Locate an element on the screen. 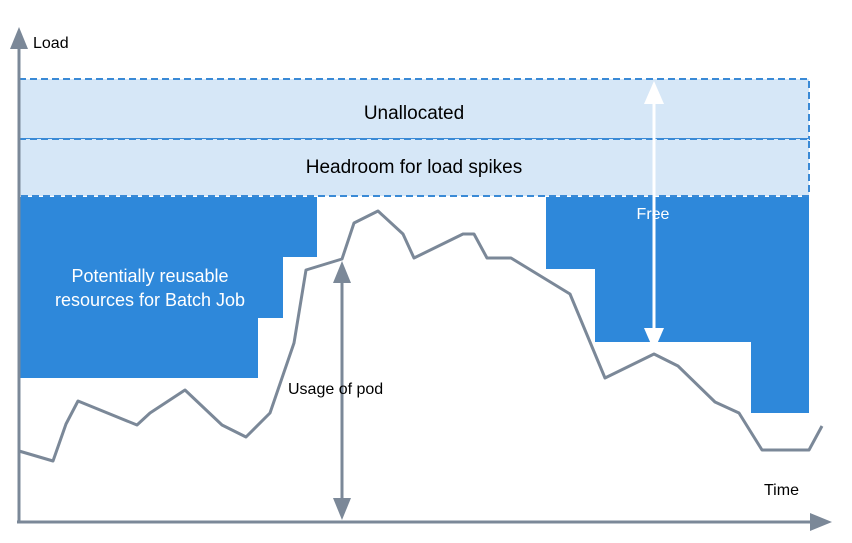 The image size is (852, 543). headroom-label: Headroom for load spikes is located at coordinates (414, 167).